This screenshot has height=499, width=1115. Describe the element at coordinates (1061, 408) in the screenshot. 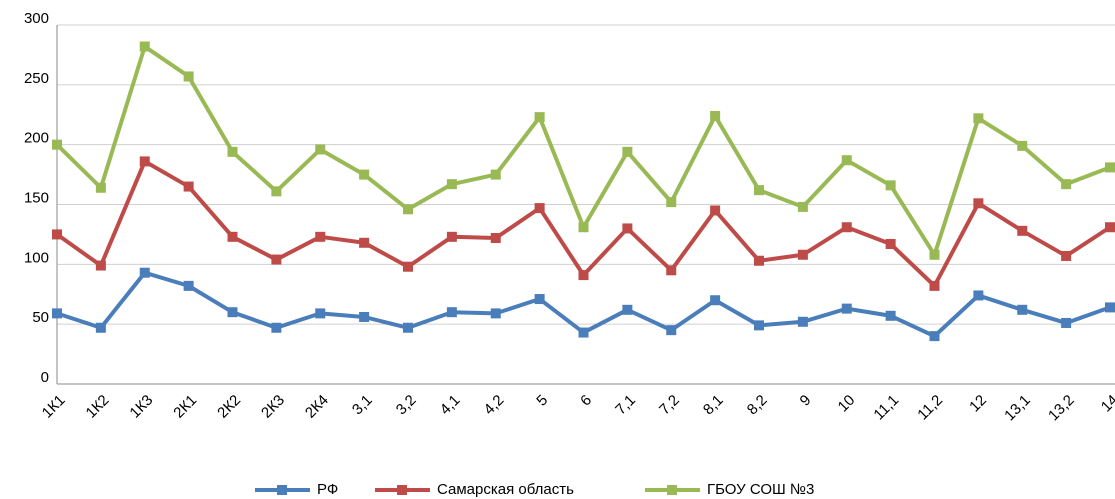

I see `x-tick-label: 13,2` at that location.